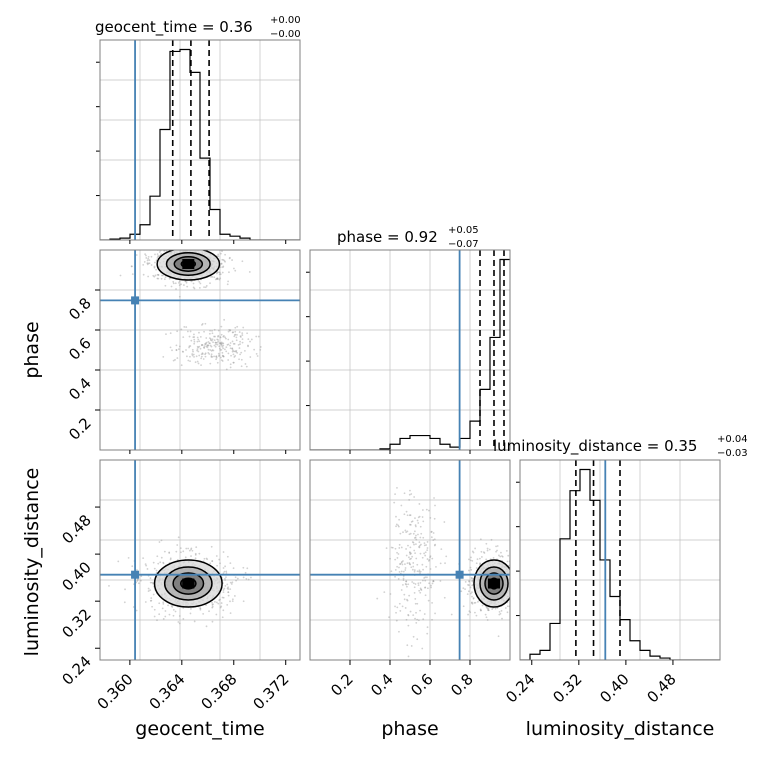 This screenshot has height=760, width=760. What do you see at coordinates (188, 264) in the screenshot?
I see `panel-geocent-time-vs-phase-peak` at bounding box center [188, 264].